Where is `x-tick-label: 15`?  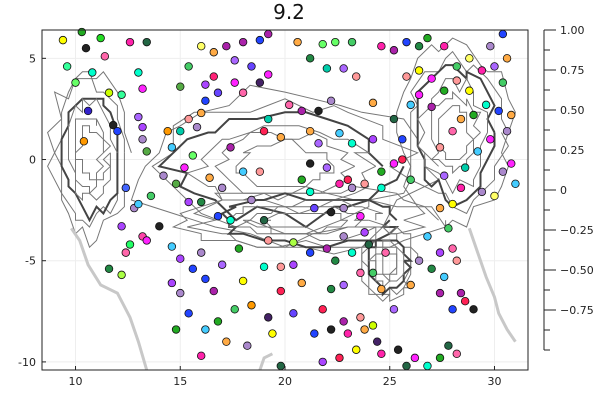
x-tick-label: 15 is located at coordinates (180, 381).